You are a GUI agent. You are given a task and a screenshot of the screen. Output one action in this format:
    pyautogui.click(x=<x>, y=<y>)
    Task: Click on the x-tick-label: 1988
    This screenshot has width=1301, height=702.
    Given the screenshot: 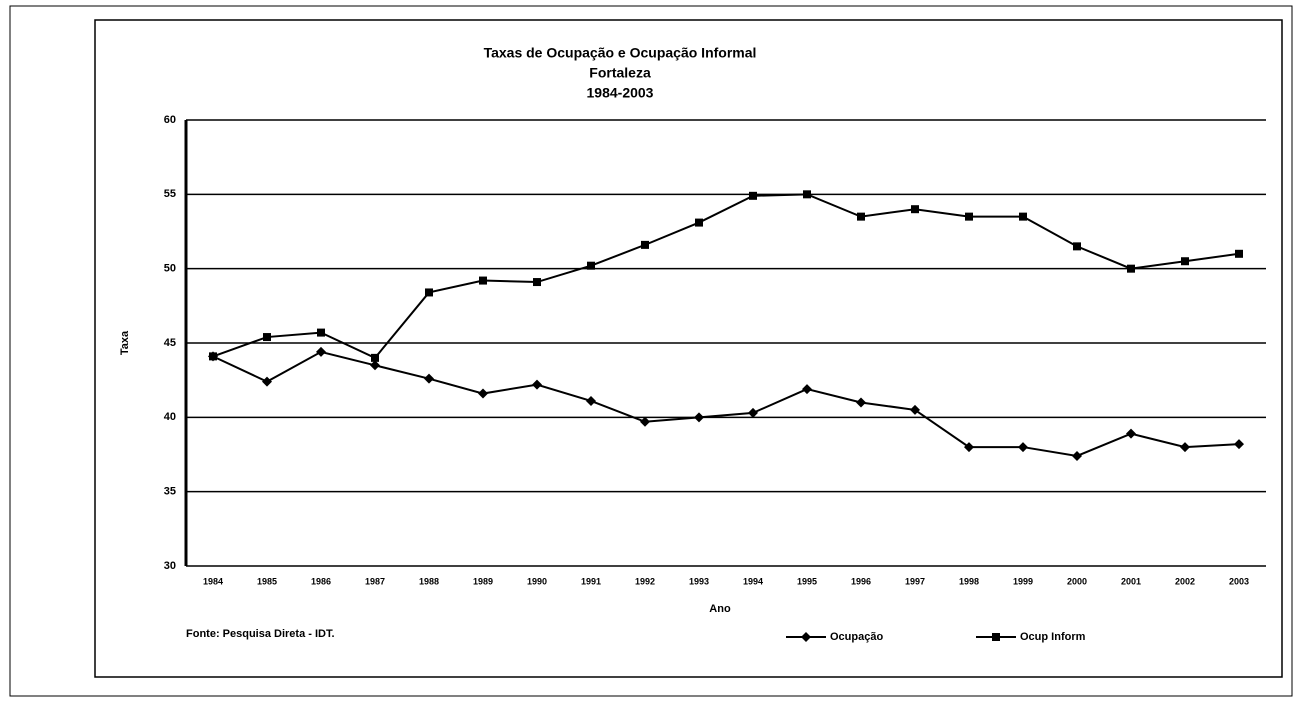 What is the action you would take?
    pyautogui.click(x=429, y=581)
    